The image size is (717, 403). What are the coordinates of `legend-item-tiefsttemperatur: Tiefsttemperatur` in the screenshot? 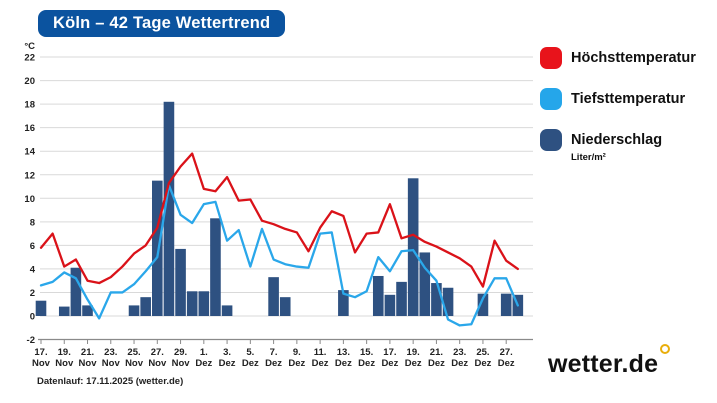 It's located at (627, 99).